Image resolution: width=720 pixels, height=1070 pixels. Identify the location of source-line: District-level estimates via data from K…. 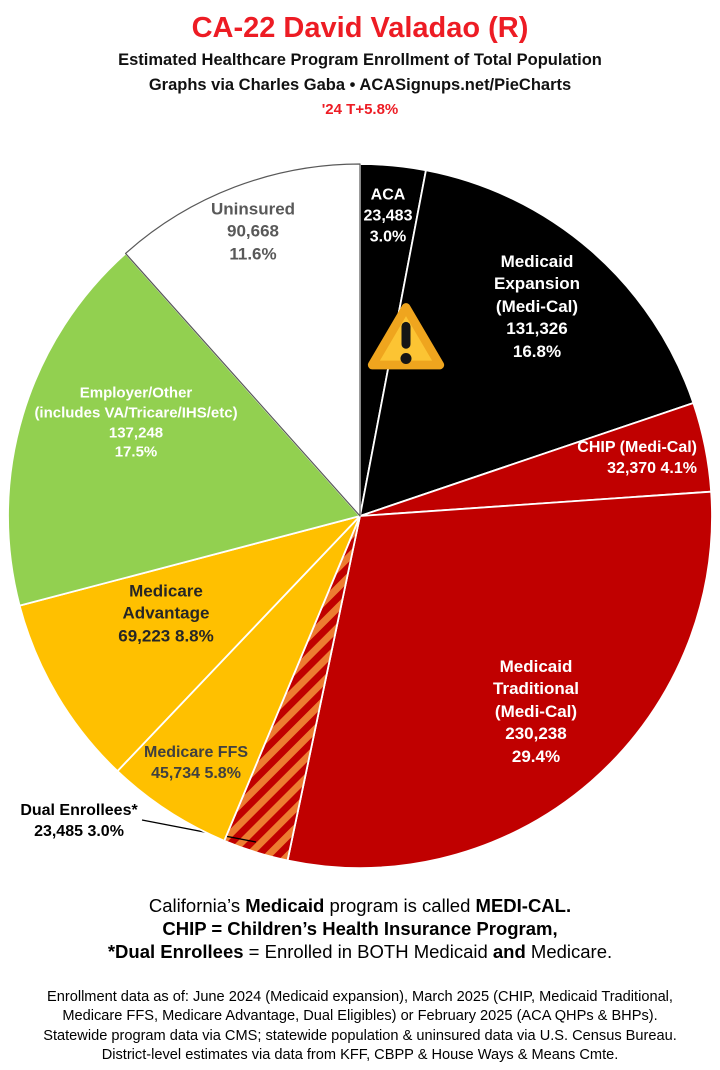
(360, 1054).